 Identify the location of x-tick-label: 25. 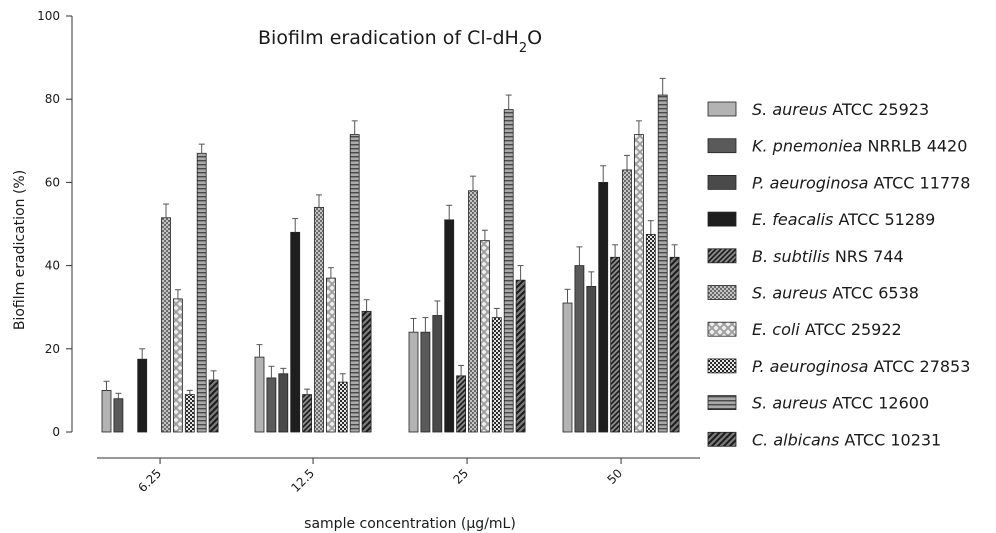
(460, 476).